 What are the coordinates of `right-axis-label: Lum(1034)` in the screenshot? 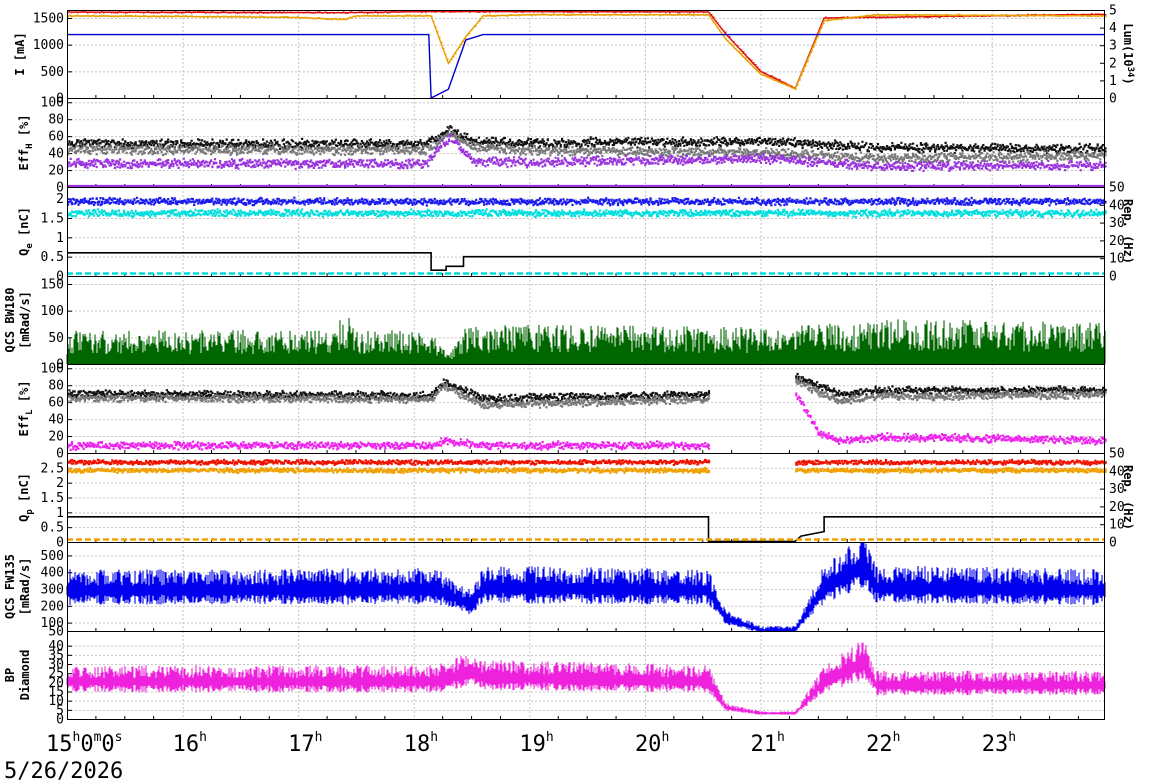 It's located at (1128, 53).